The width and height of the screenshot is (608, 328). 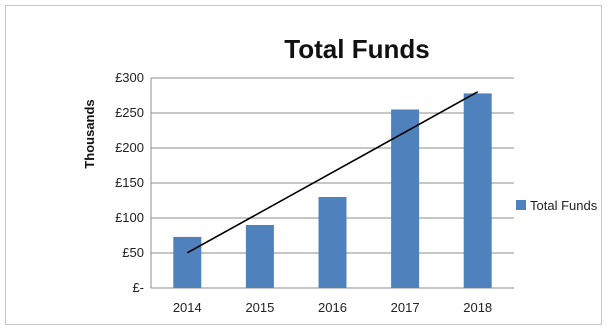 What do you see at coordinates (356, 49) in the screenshot?
I see `chart-title: Total Funds` at bounding box center [356, 49].